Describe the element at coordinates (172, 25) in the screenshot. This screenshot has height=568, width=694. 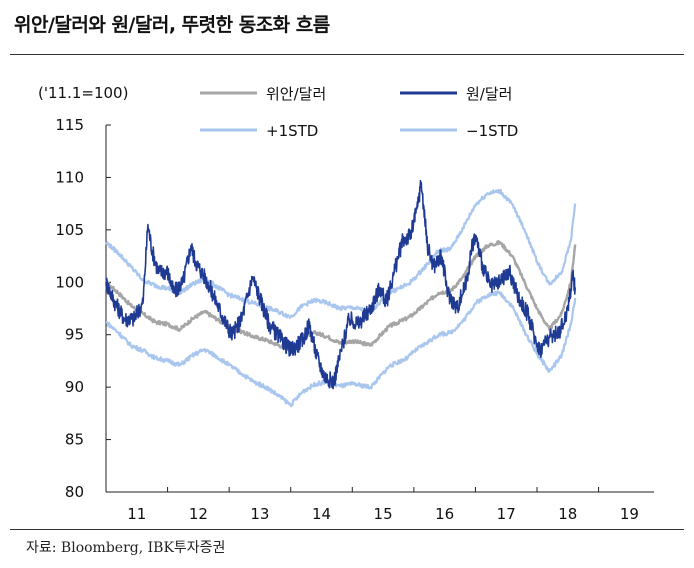
I see `chart-title: 위안/달러와 원/달러, 뚜렷한 동조화 흐름` at that location.